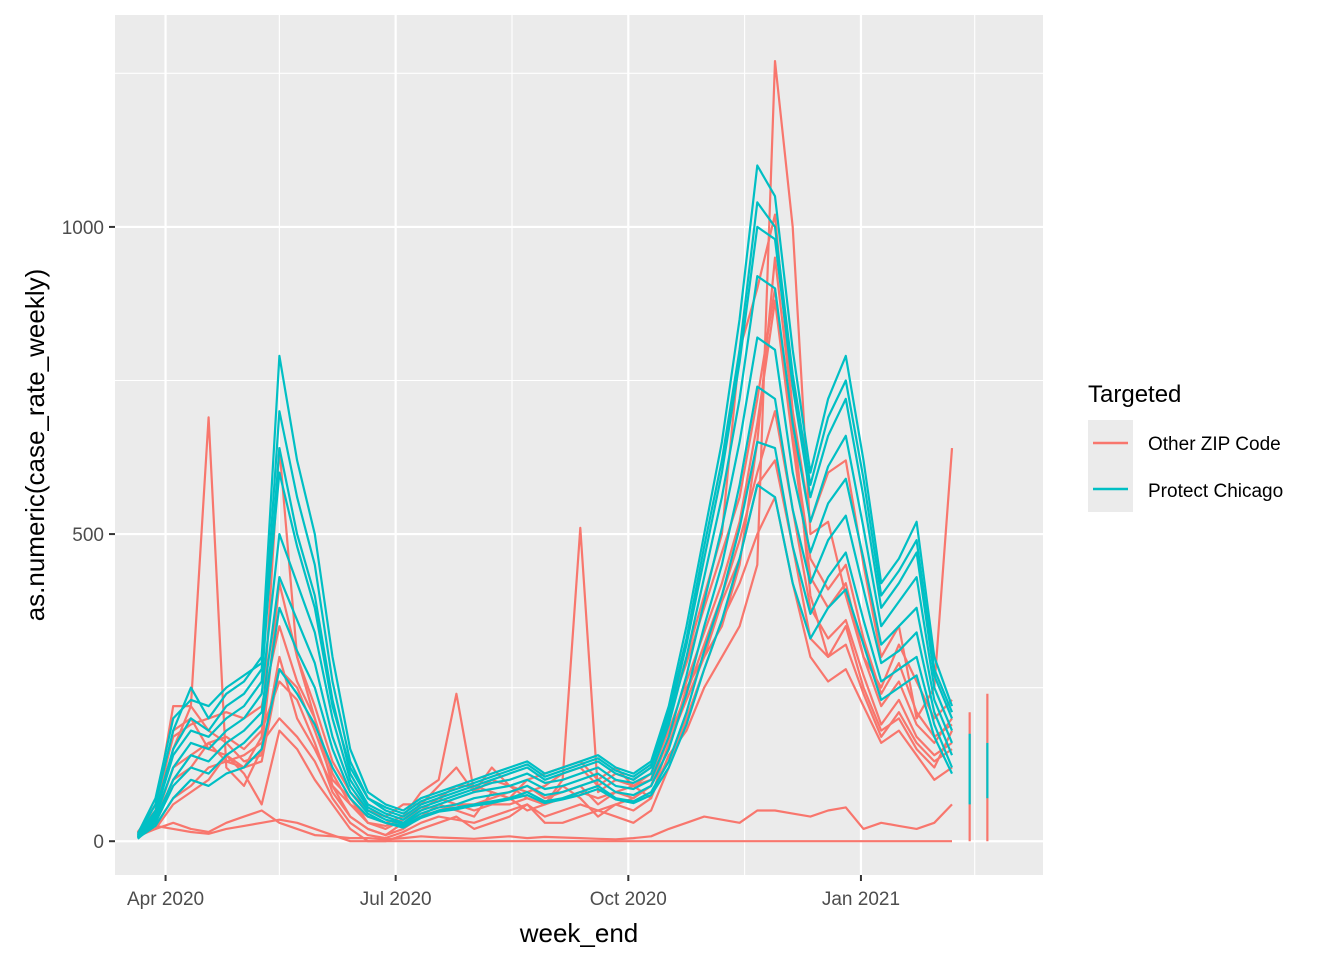 The width and height of the screenshot is (1344, 960). What do you see at coordinates (1134, 394) in the screenshot?
I see `legend-title: Targeted` at bounding box center [1134, 394].